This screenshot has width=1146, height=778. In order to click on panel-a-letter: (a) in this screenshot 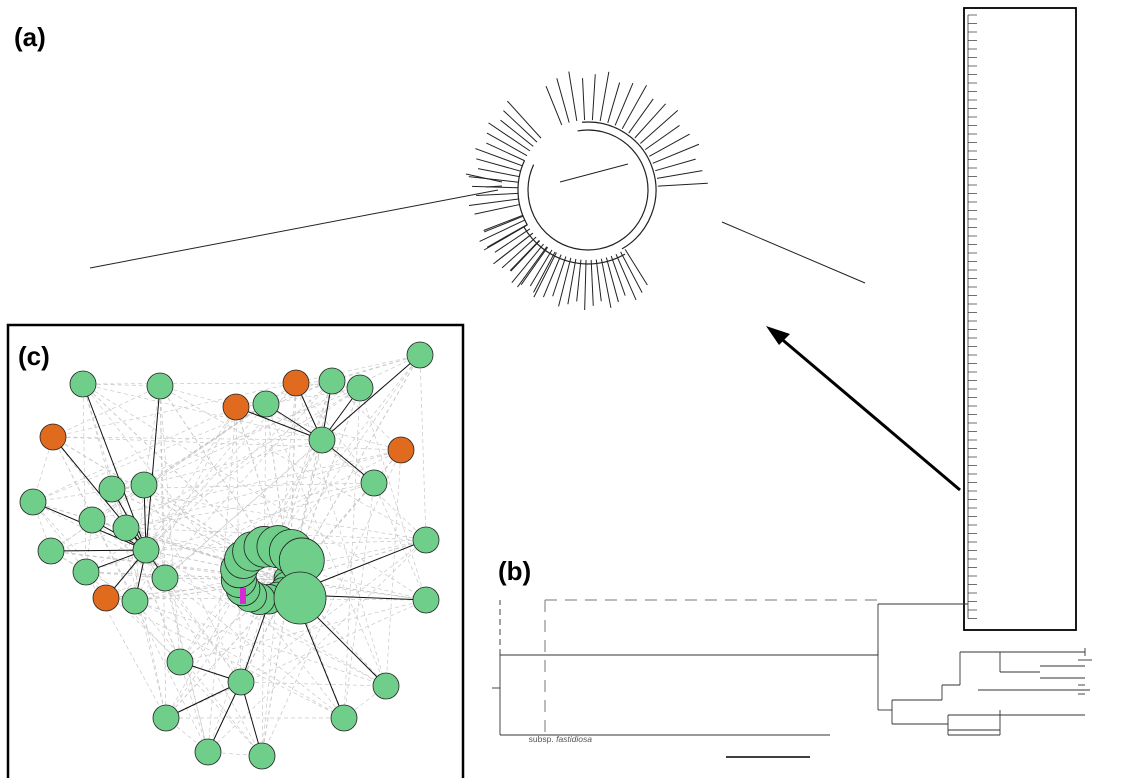, I will do `click(30, 37)`.